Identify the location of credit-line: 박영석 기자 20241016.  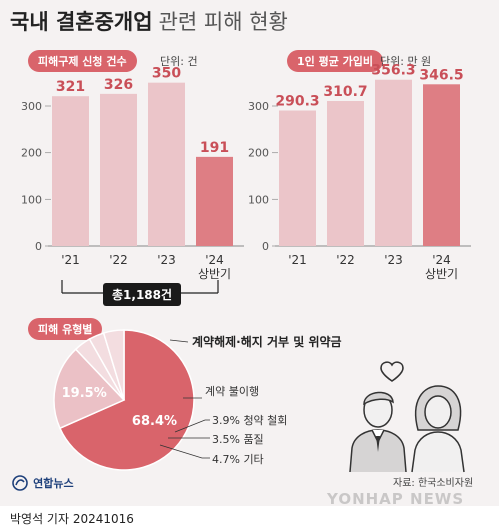
(72, 519).